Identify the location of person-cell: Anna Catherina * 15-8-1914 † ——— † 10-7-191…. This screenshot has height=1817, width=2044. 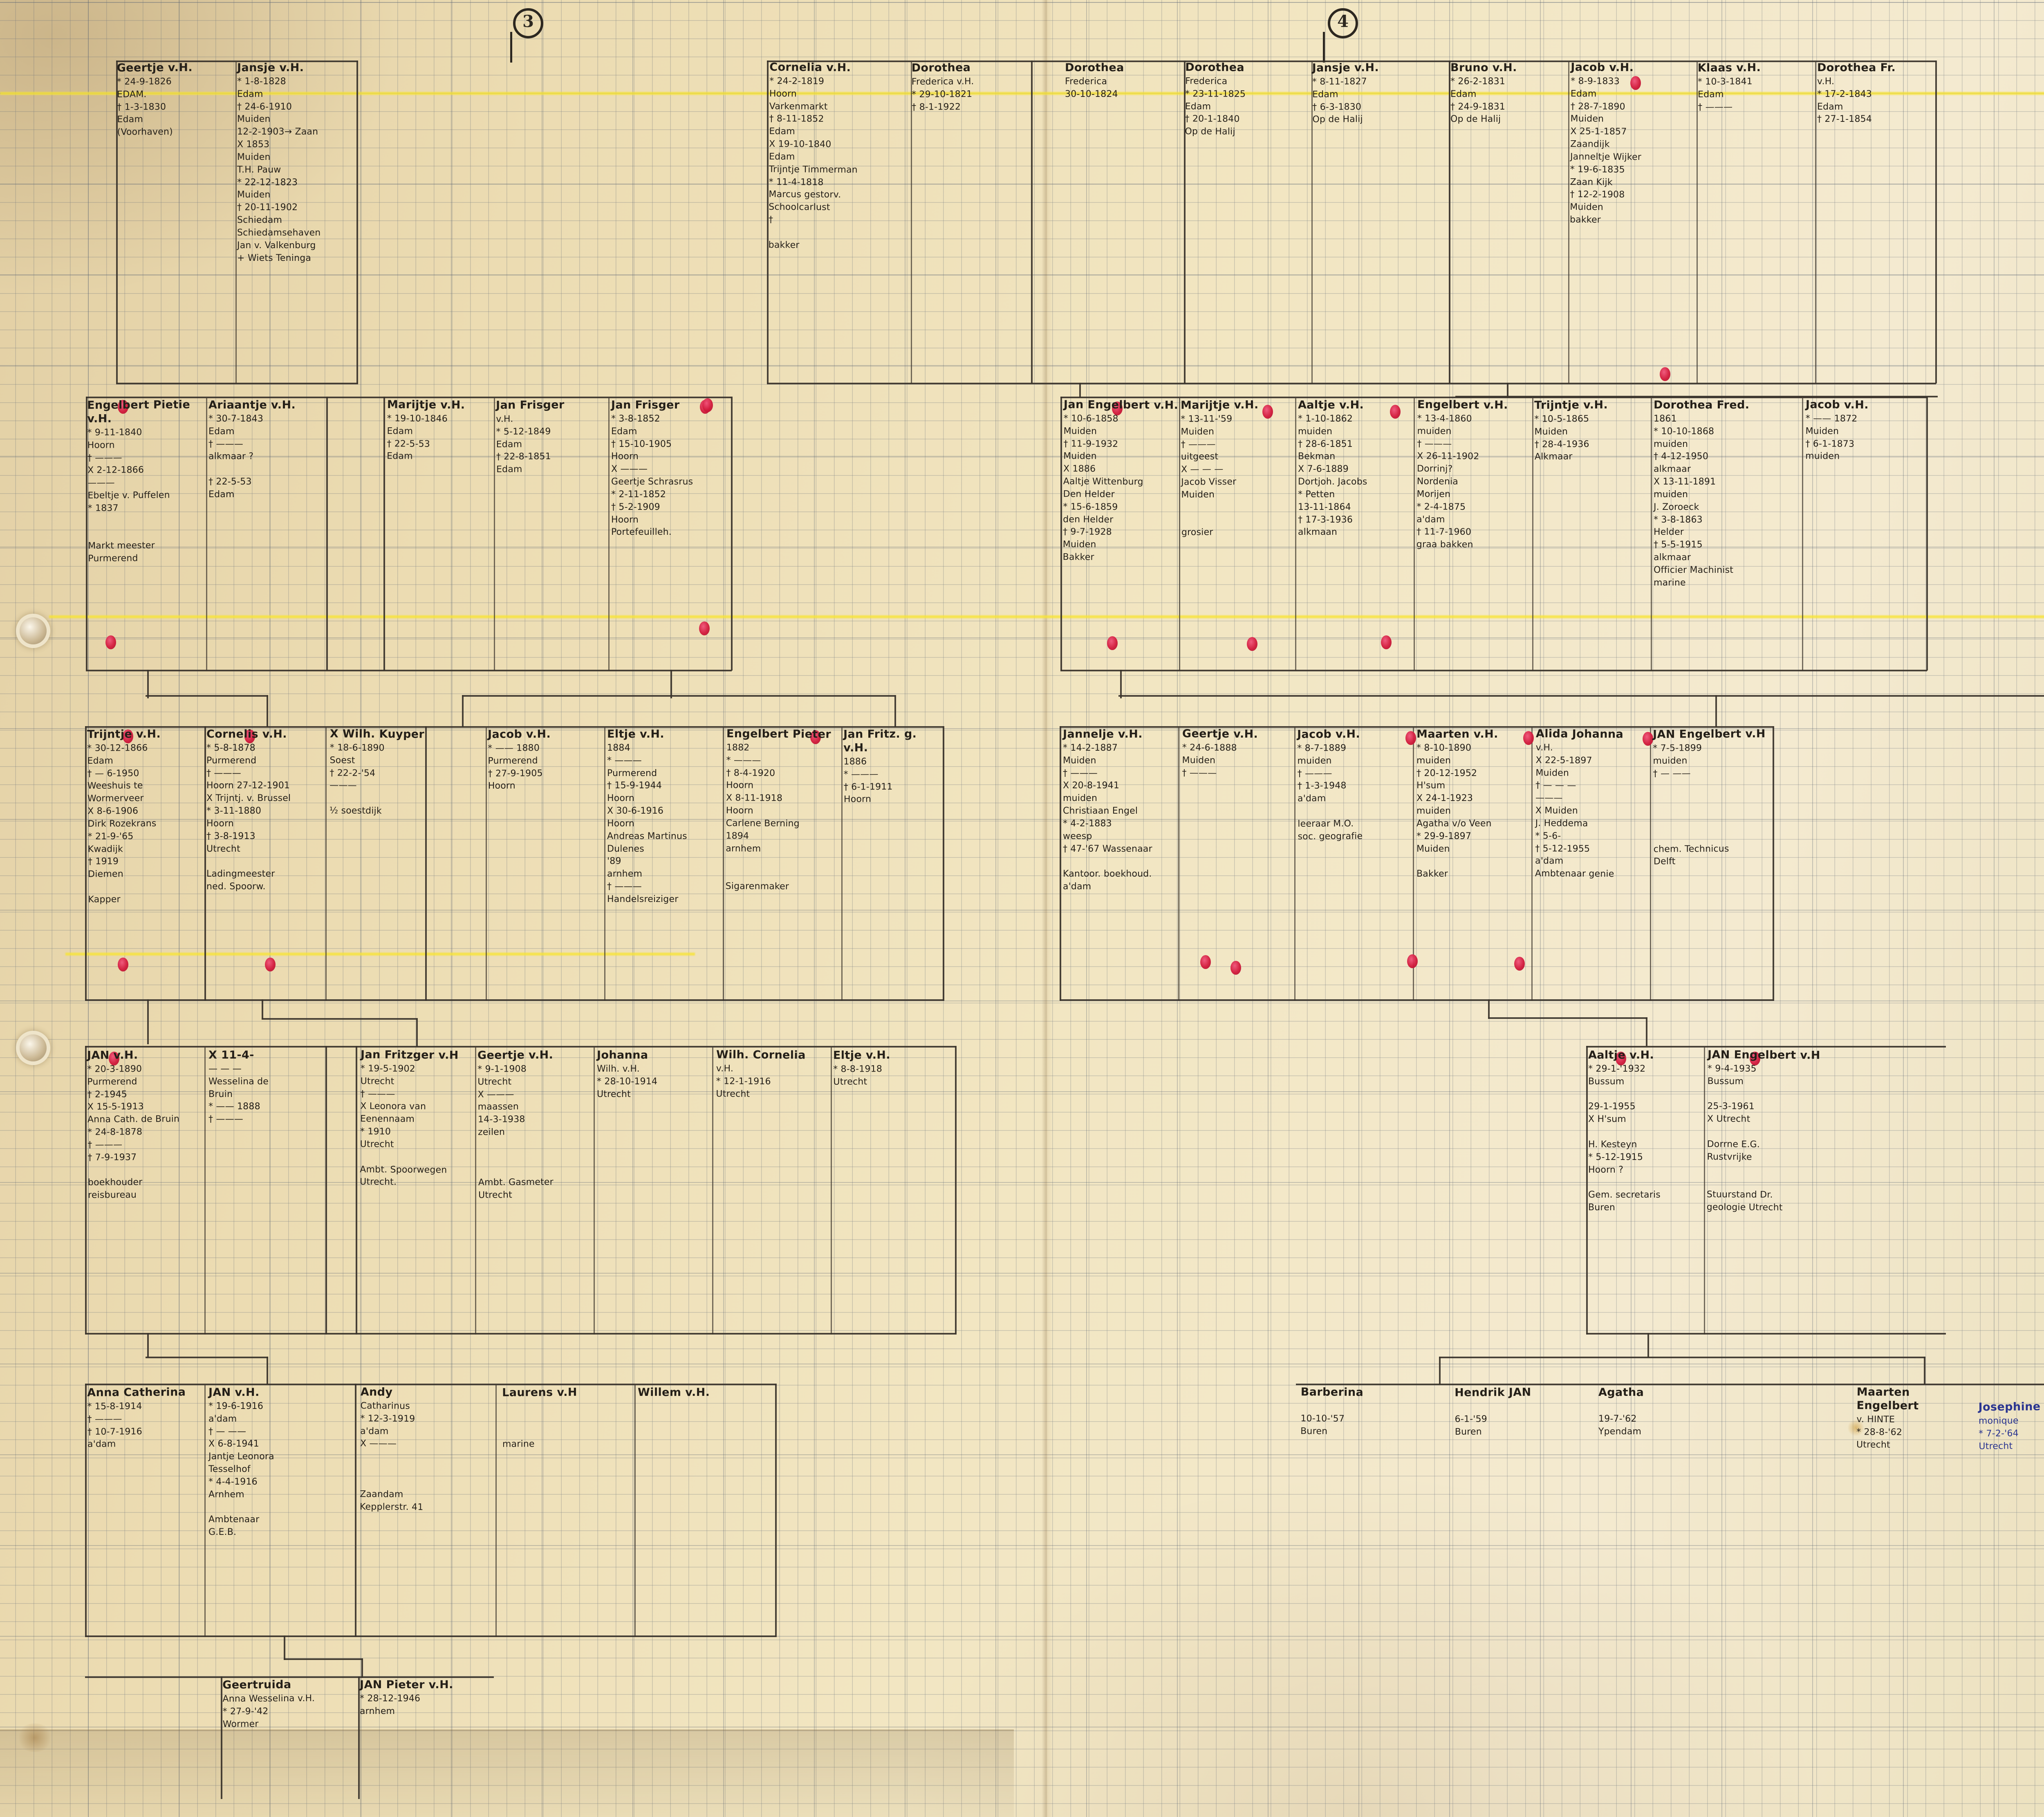
(136, 1418).